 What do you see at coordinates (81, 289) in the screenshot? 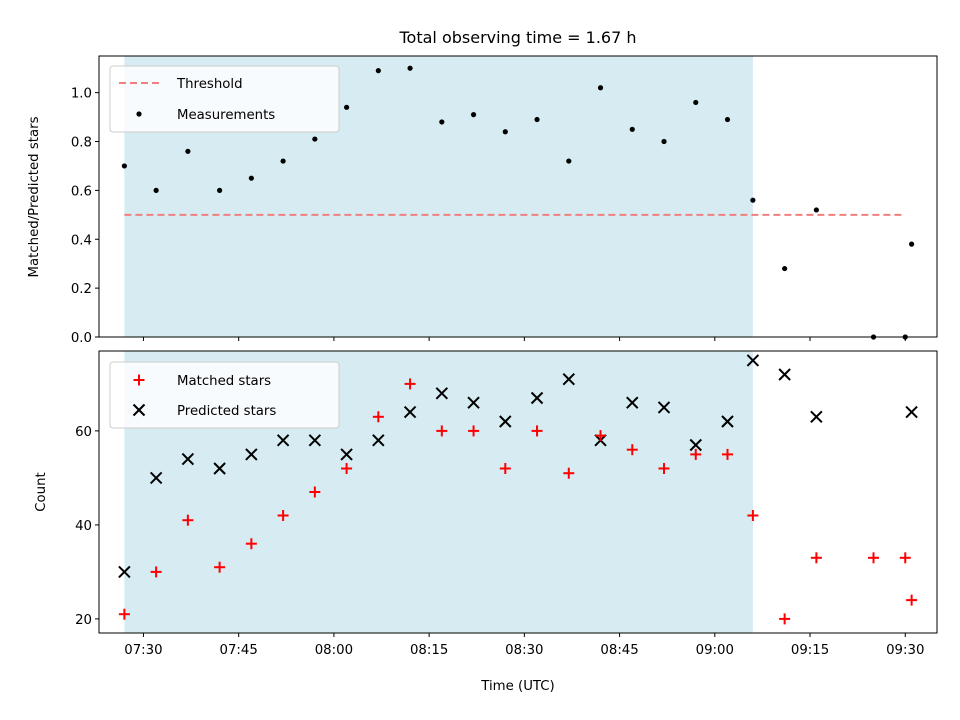
I see `top-y-tick-label: 0.2` at bounding box center [81, 289].